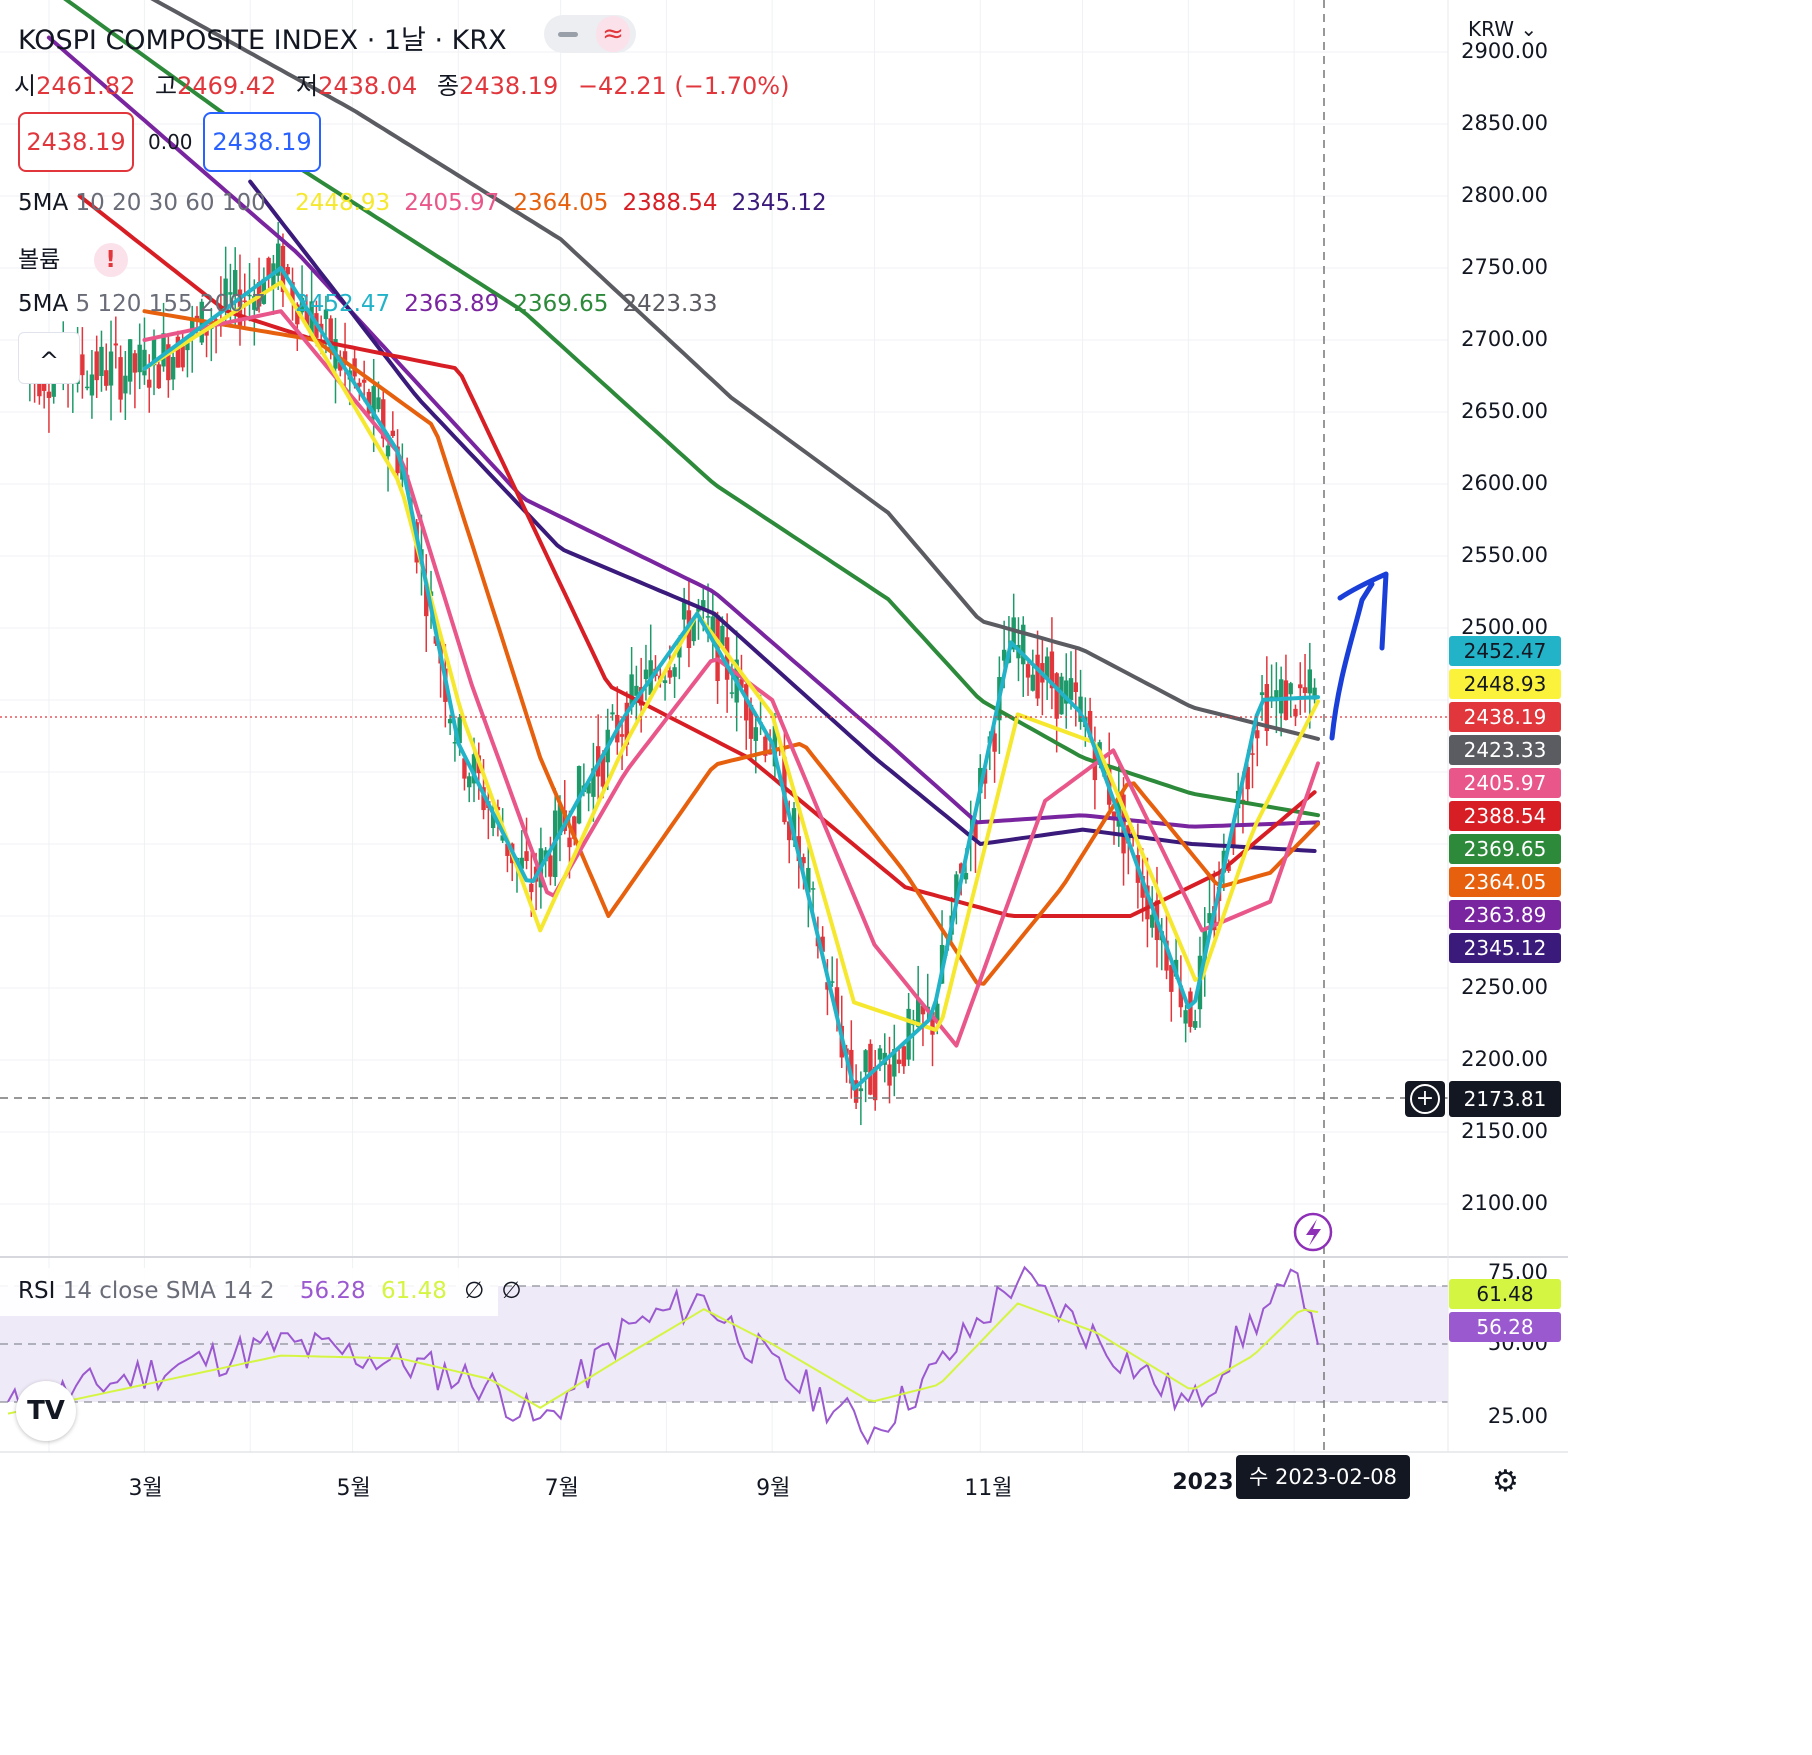  What do you see at coordinates (670, 304) in the screenshot?
I see `ma-legend-value: 2423.33` at bounding box center [670, 304].